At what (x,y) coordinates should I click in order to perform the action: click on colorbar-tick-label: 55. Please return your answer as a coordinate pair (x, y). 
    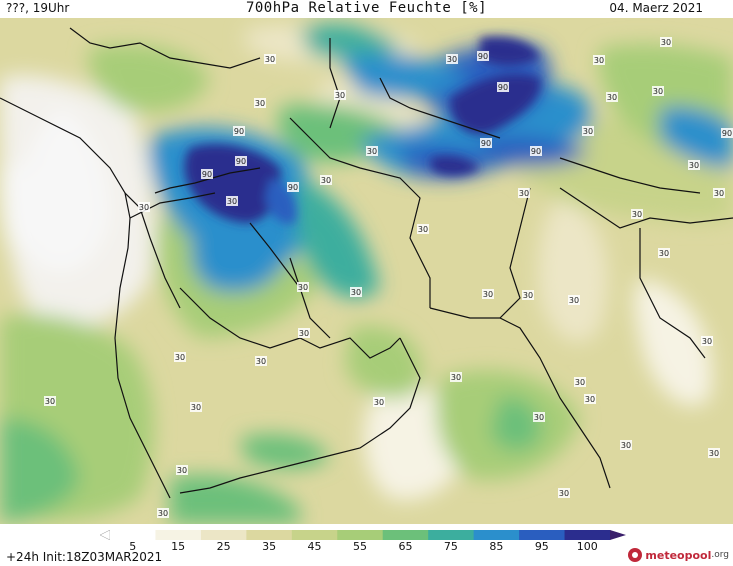
    Looking at the image, I should click on (360, 546).